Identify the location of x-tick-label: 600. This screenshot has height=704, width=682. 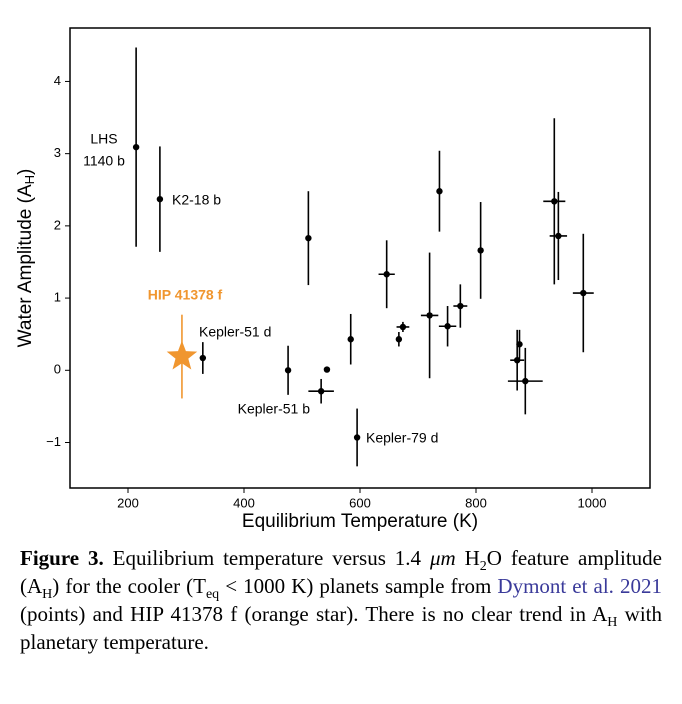
(360, 502).